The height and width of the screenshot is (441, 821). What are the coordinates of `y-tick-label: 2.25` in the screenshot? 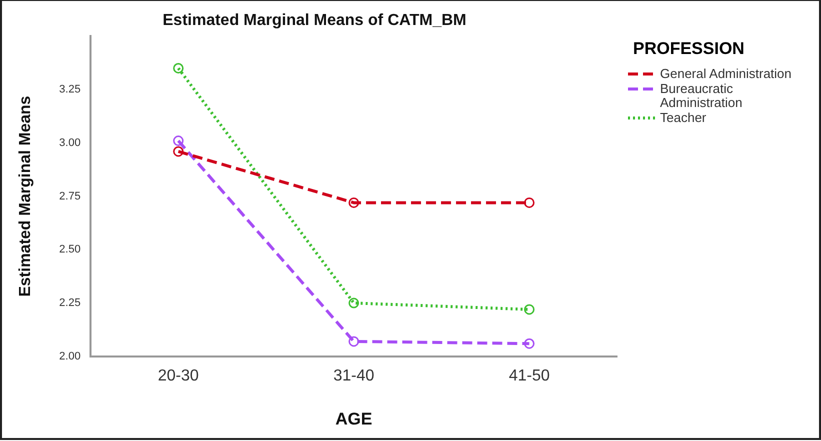 It's located at (70, 303).